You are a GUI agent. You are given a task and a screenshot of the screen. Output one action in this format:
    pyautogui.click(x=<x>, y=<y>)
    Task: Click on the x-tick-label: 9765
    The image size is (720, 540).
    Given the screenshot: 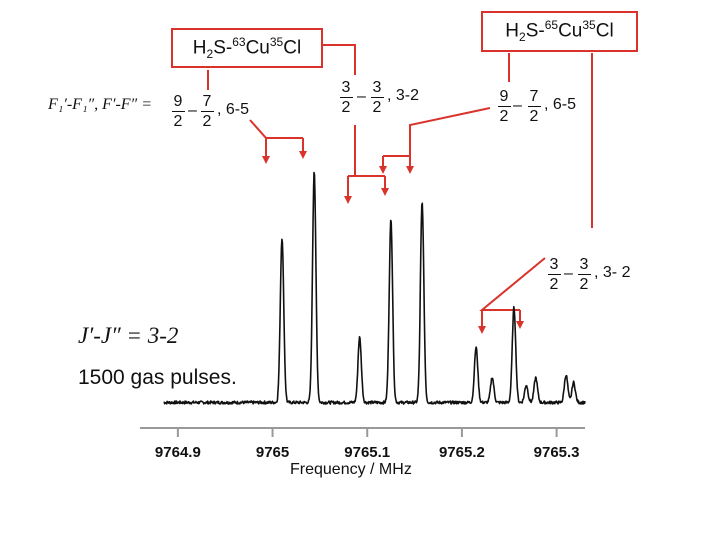 What is the action you would take?
    pyautogui.click(x=272, y=452)
    